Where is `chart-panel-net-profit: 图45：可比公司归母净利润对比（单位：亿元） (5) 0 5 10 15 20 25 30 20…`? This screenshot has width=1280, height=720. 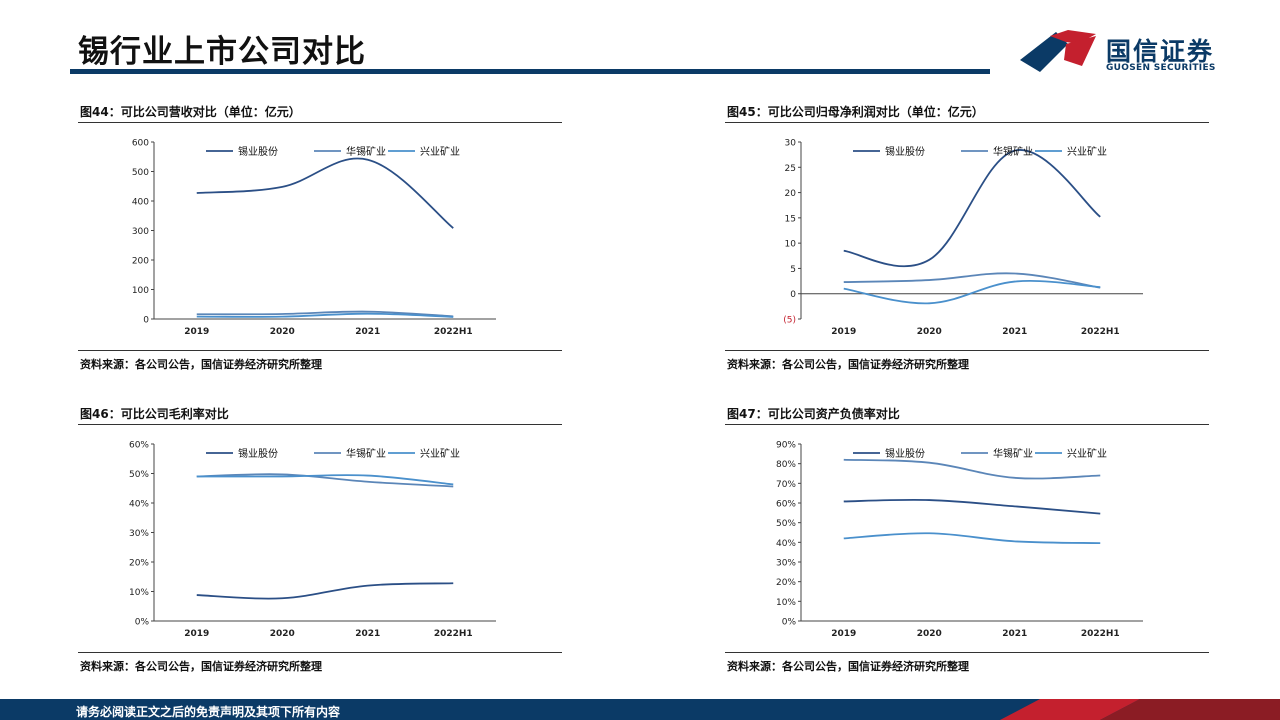
chart-panel-net-profit: 图45：可比公司归母净利润对比（单位：亿元） (5) 0 5 10 15 20 25 30 20… is located at coordinates (967, 239).